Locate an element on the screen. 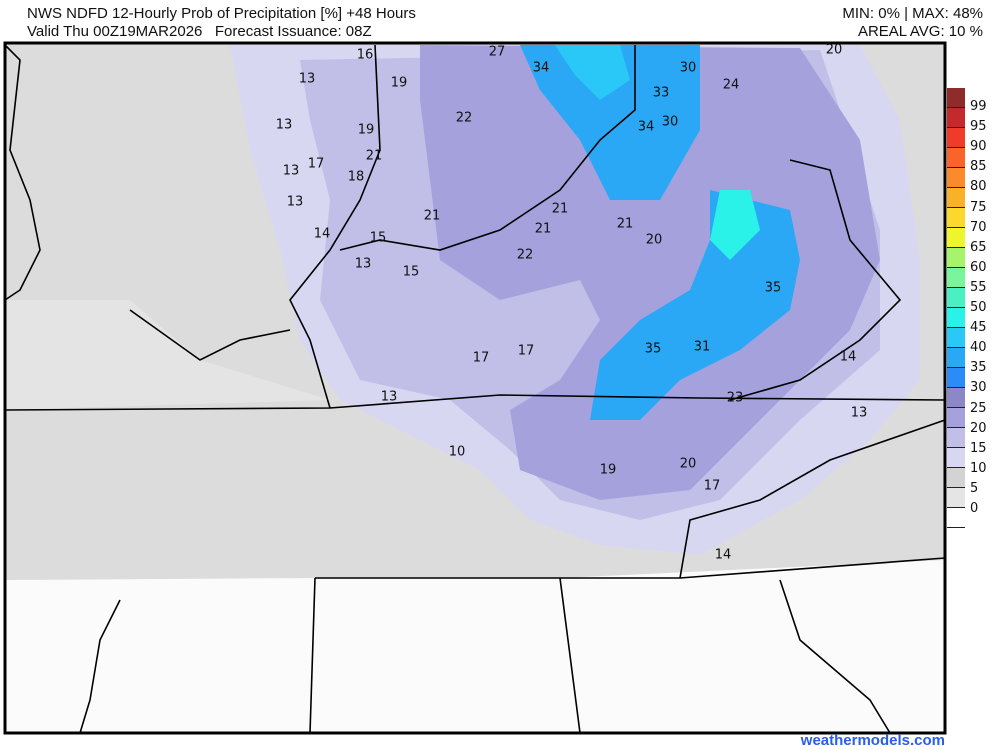 The image size is (1000, 750). legend-label: 90 is located at coordinates (978, 147).